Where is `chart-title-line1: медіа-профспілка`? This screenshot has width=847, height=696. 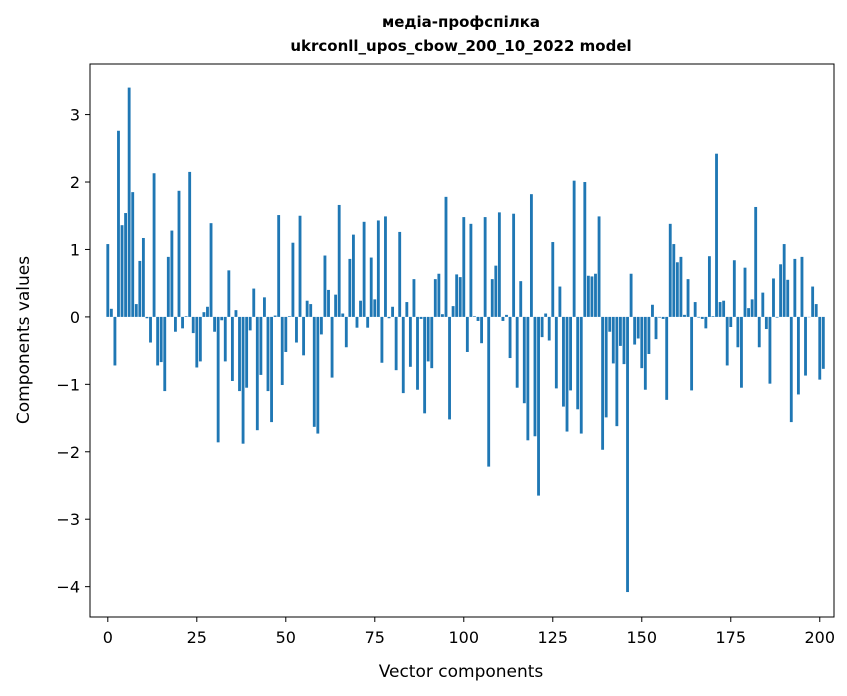
chart-title-line1: медіа-профспілка is located at coordinates (461, 22).